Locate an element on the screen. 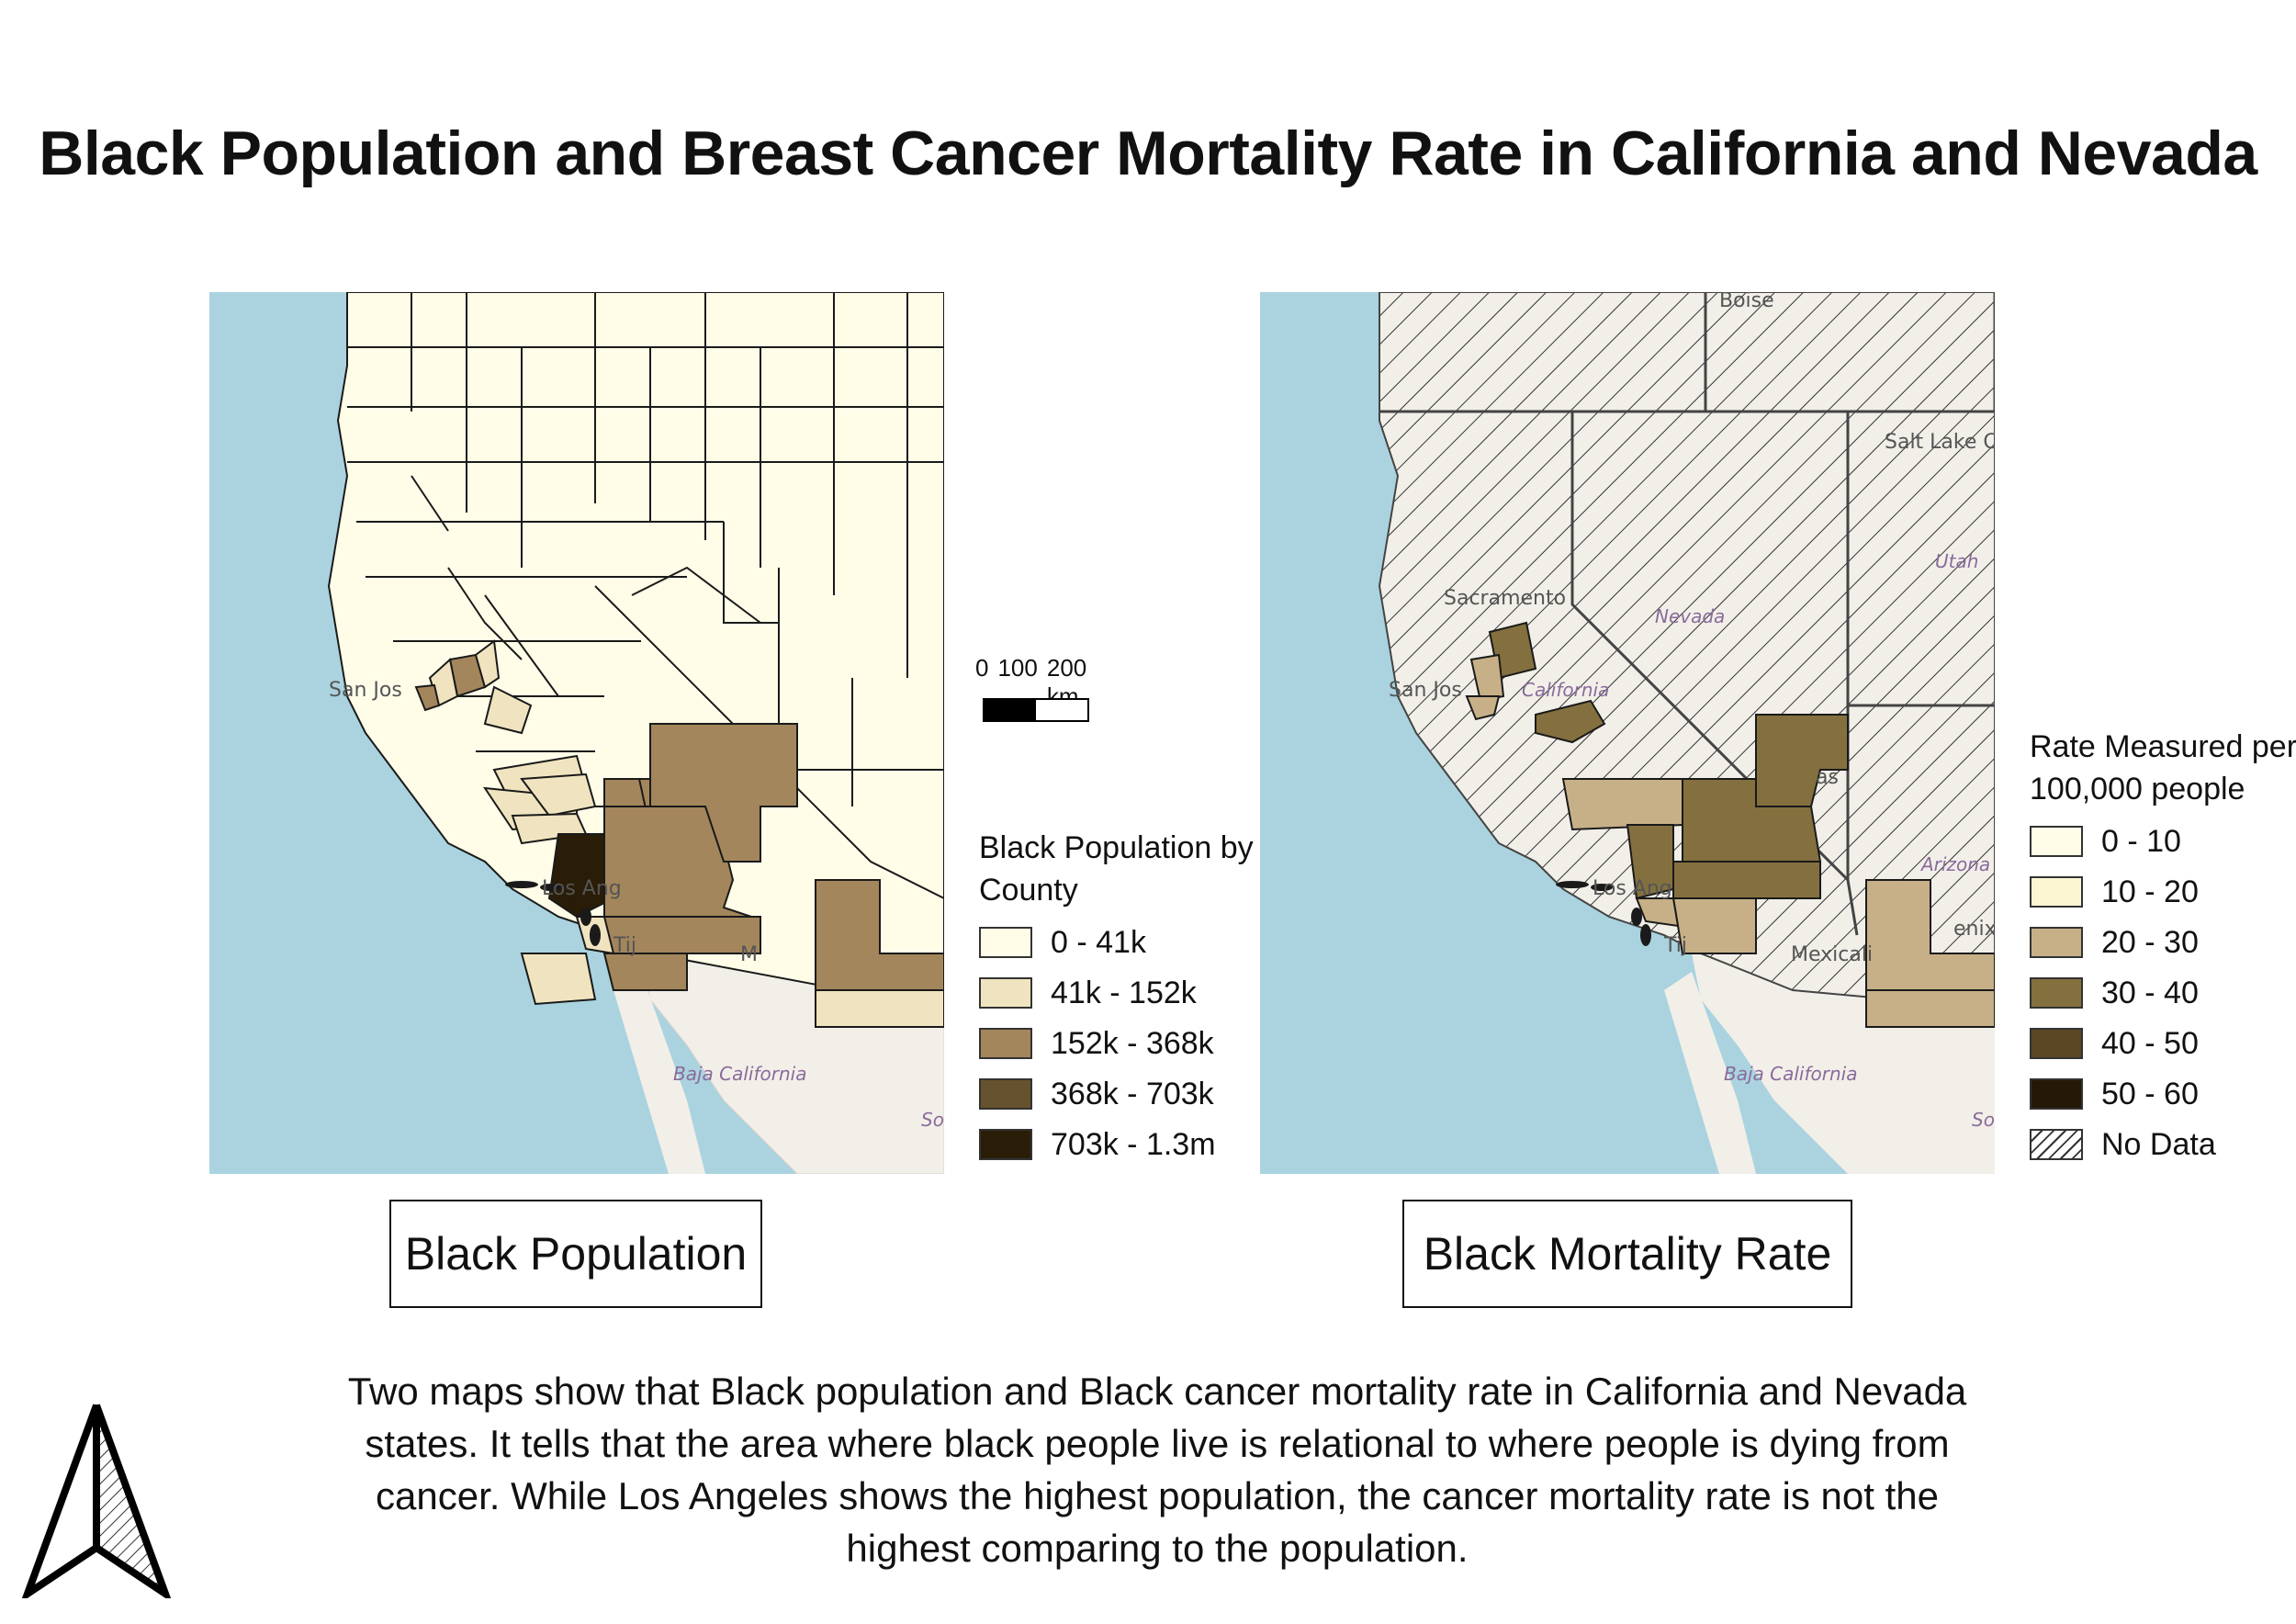 This screenshot has width=2296, height=1624. legend-label: 152k - 368k is located at coordinates (1133, 1043).